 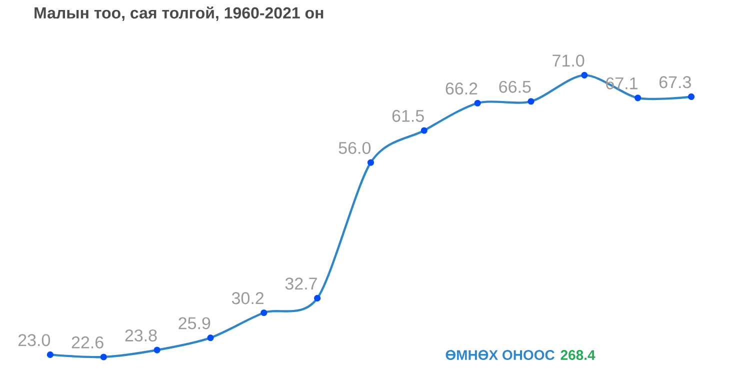 I want to click on data-label: 66.5, so click(x=515, y=86).